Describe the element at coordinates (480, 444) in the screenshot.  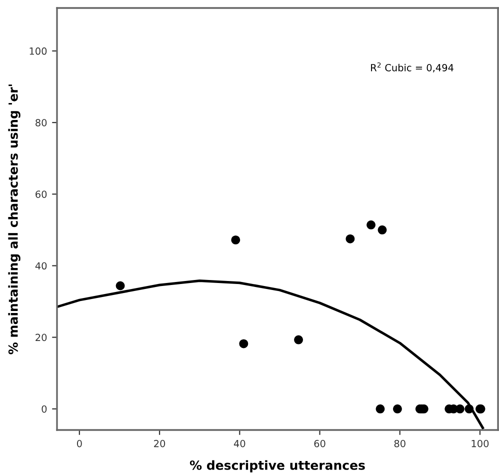
I see `x-tick-label: 100` at that location.